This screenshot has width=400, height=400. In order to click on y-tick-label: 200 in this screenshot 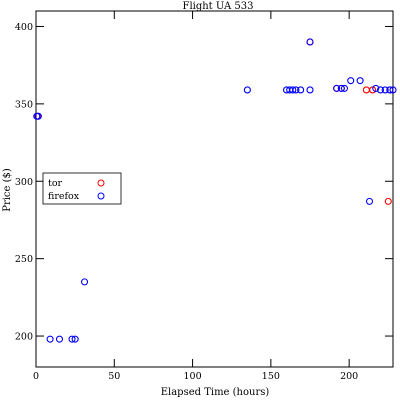, I will do `click(24, 337)`.